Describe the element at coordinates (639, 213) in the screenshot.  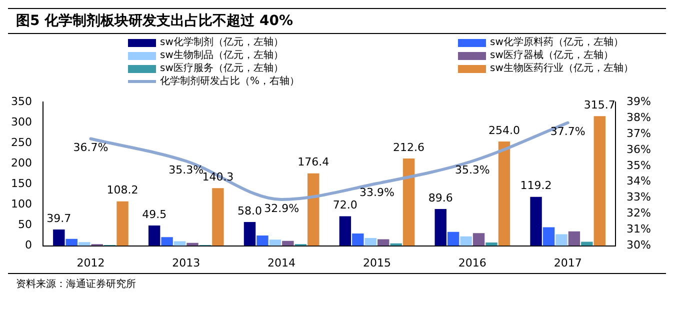
I see `y2-tick-label: 32%` at that location.